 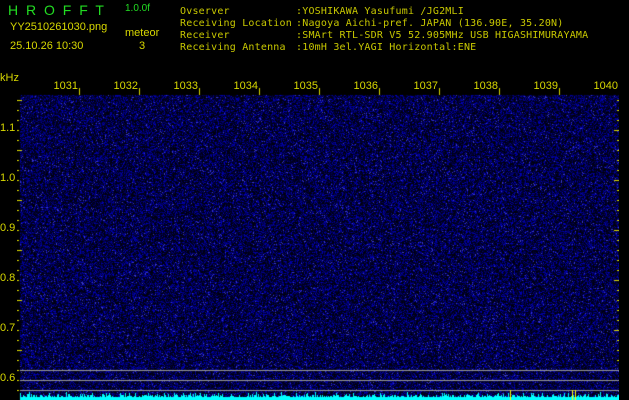 I want to click on meteor-label: meteor, so click(x=142, y=33).